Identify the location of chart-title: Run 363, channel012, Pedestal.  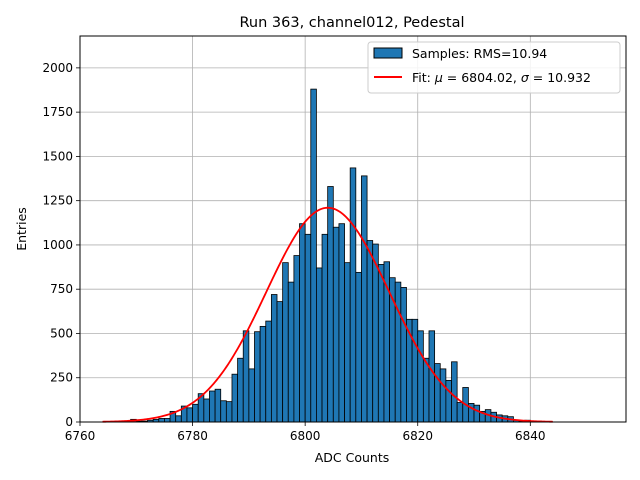
(351, 23).